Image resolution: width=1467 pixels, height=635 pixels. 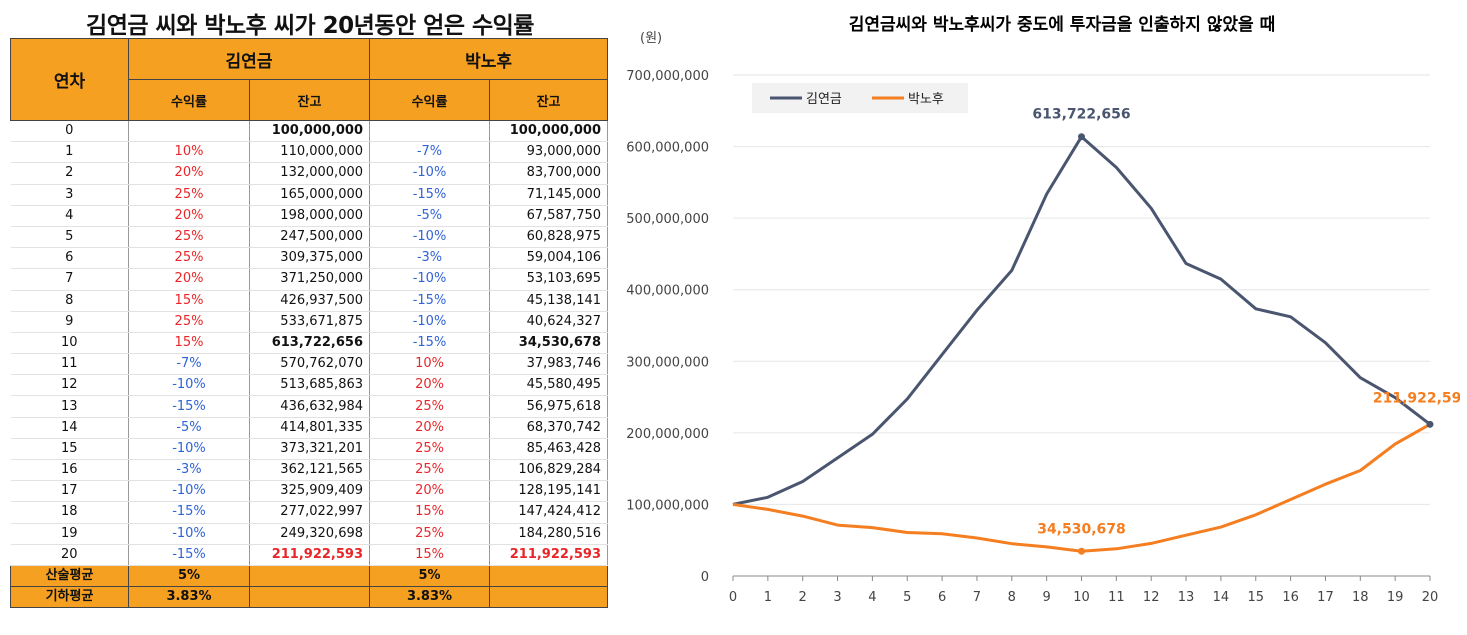 I want to click on arith-mean-b: 5%, so click(x=430, y=575).